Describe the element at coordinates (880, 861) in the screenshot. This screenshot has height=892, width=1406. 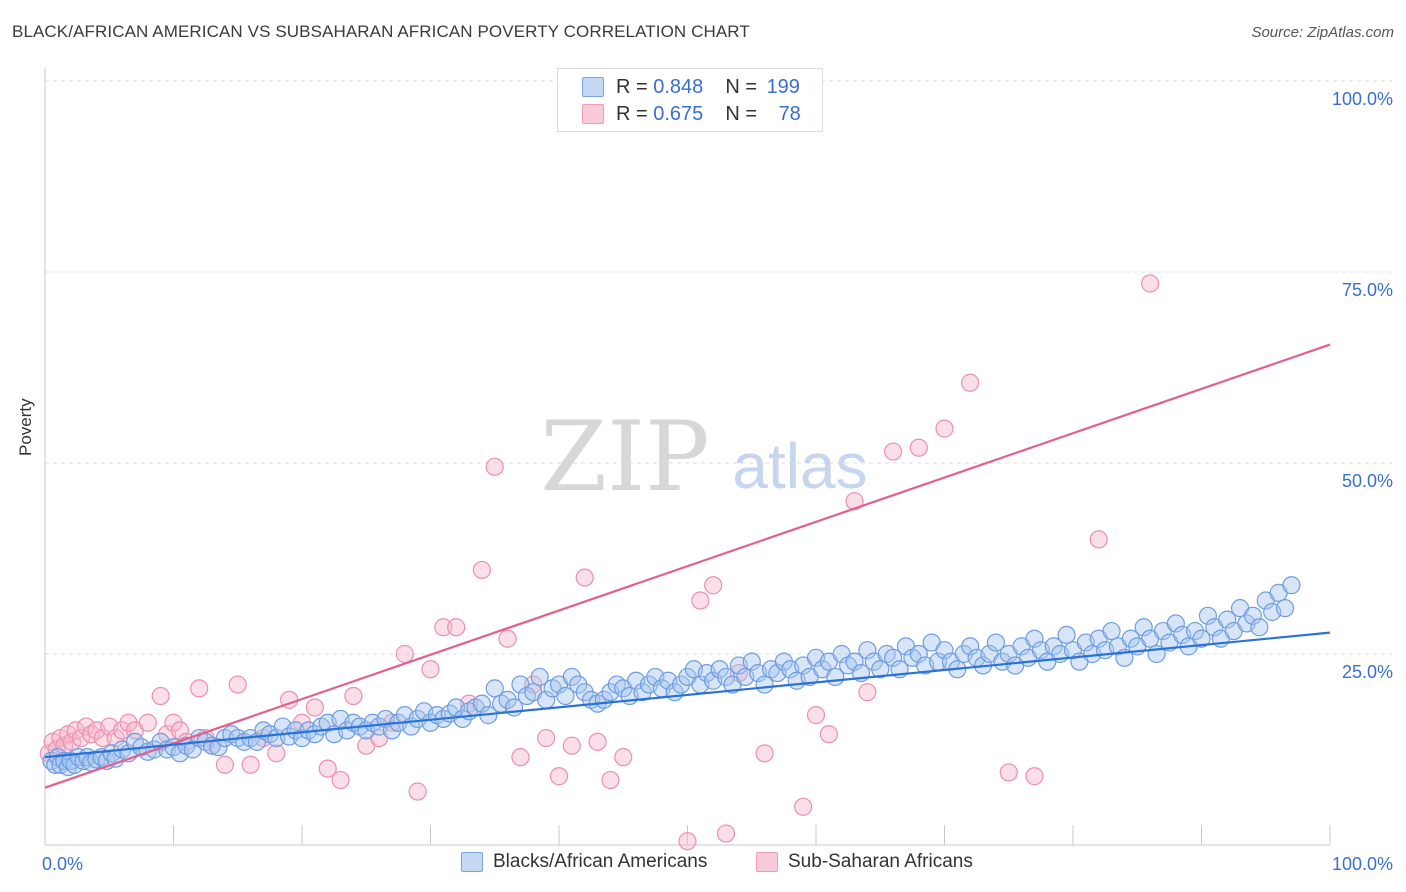
I see `legend-label: Sub-Saharan Africans` at that location.